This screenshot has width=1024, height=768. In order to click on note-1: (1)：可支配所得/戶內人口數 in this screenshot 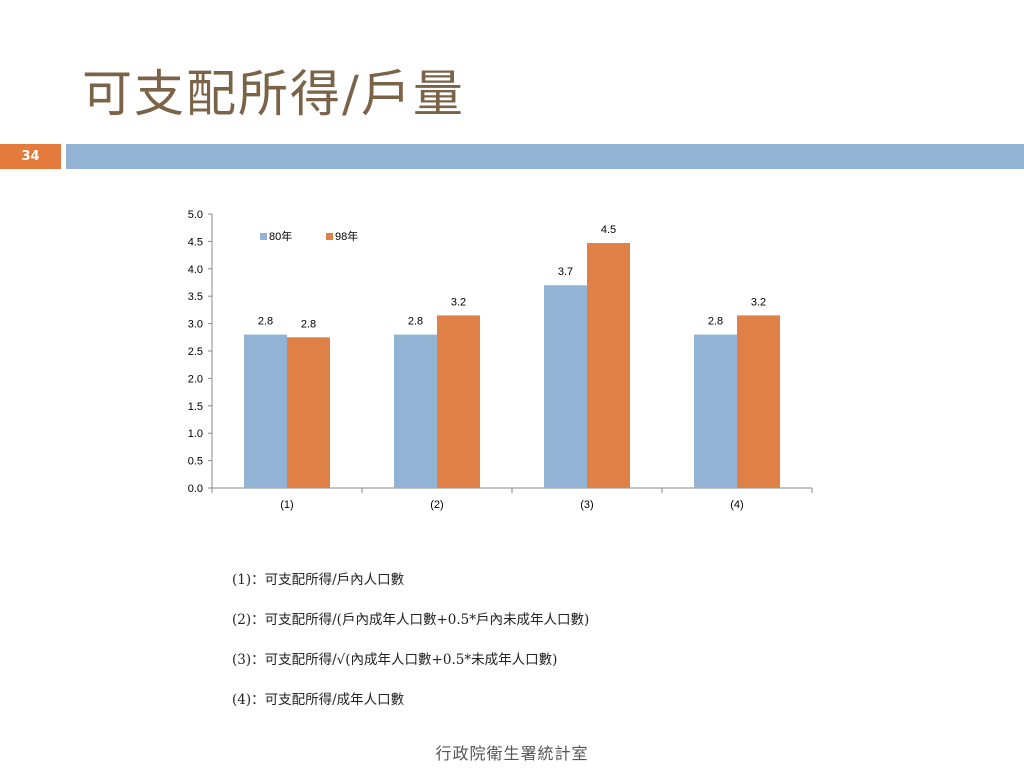, I will do `click(318, 580)`.